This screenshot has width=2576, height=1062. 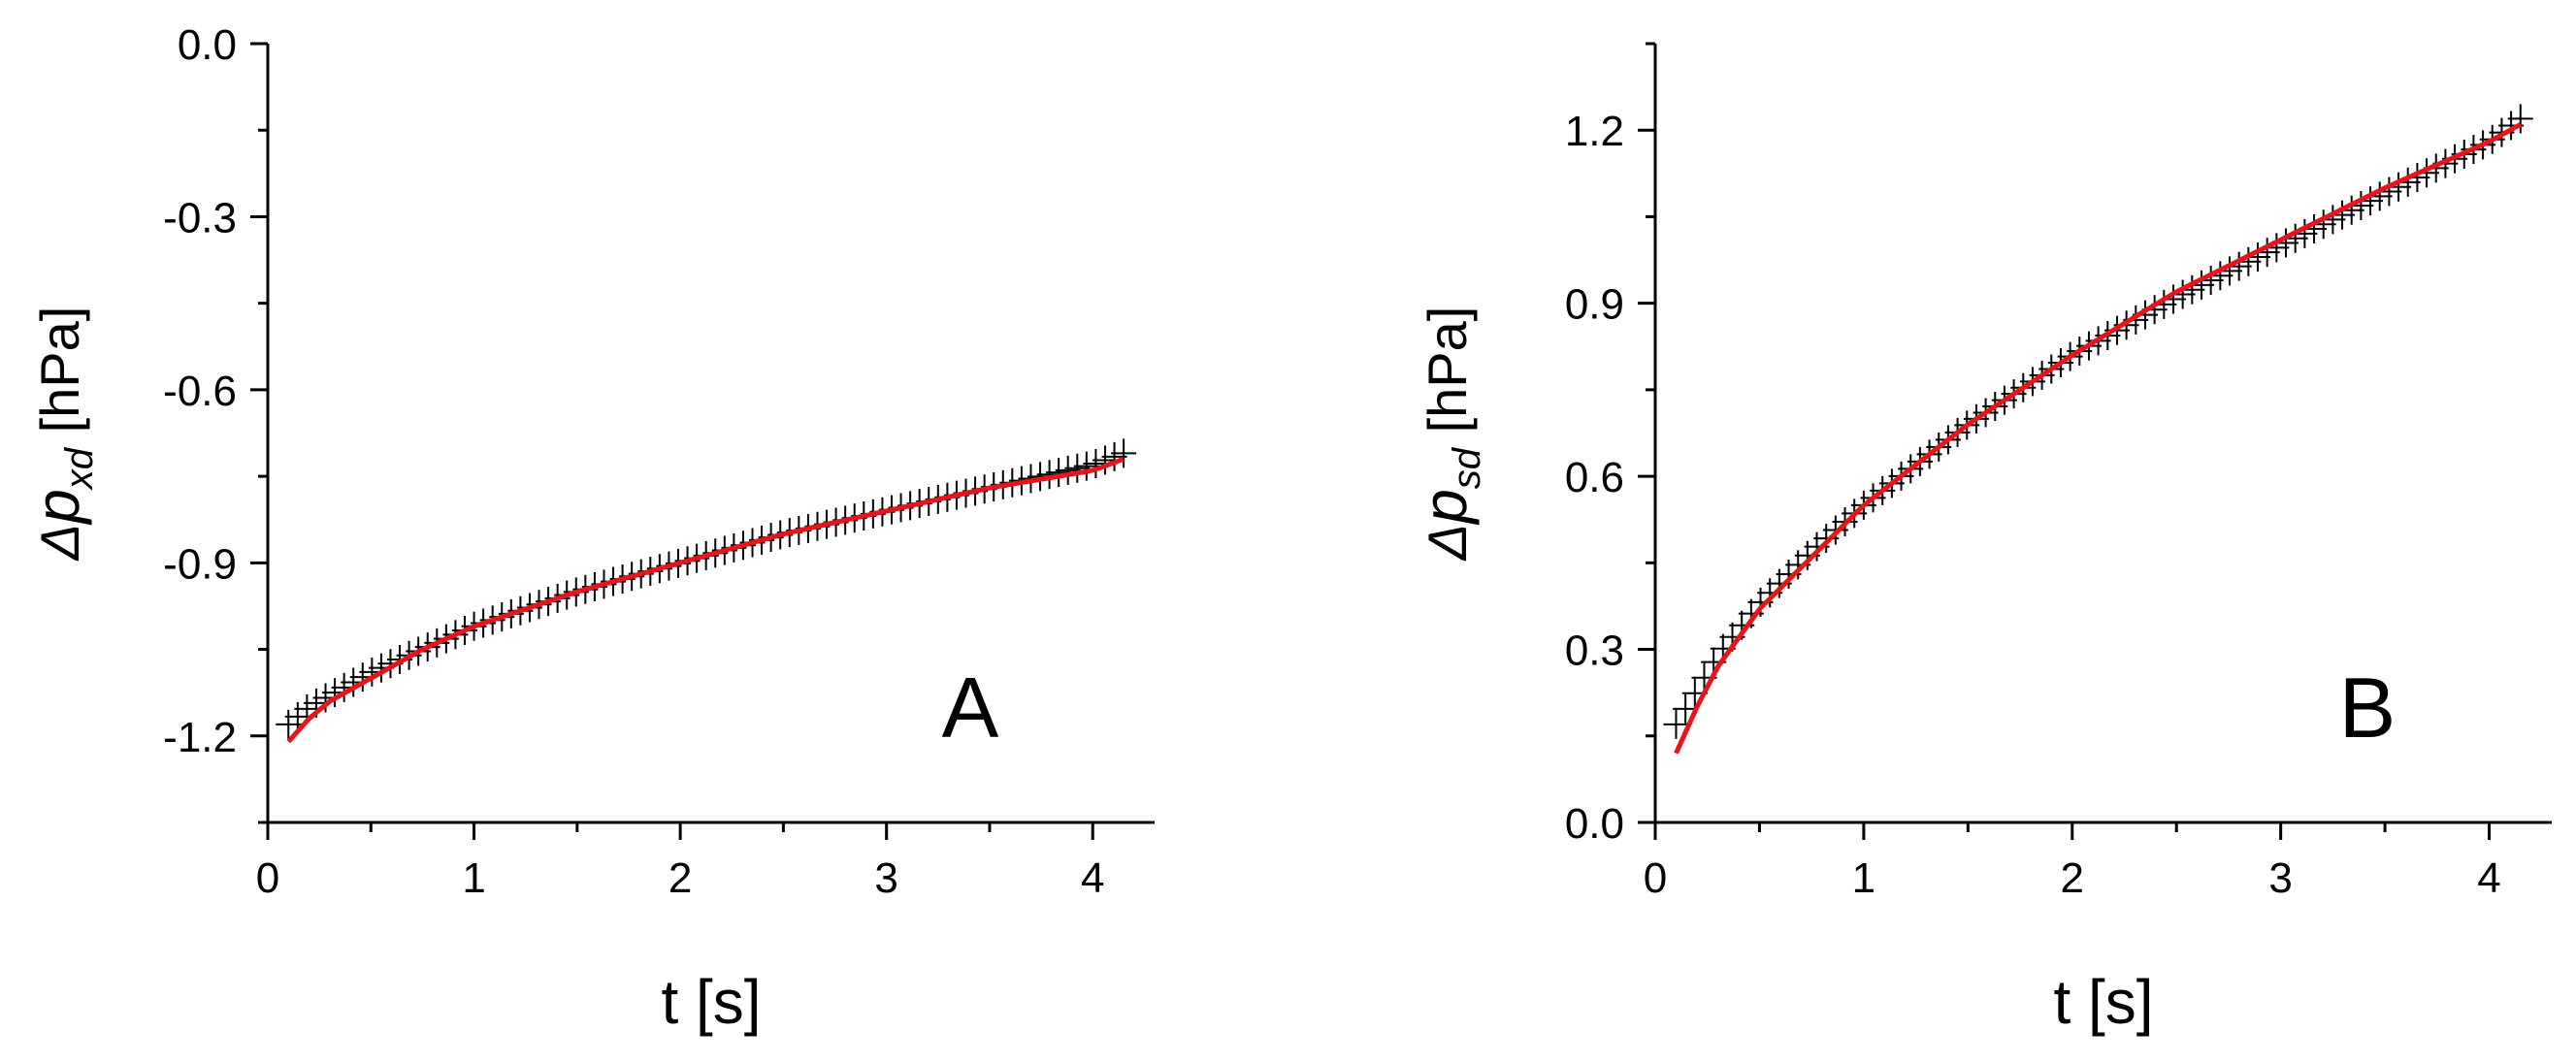 What do you see at coordinates (971, 708) in the screenshot?
I see `panel-a-label: A` at bounding box center [971, 708].